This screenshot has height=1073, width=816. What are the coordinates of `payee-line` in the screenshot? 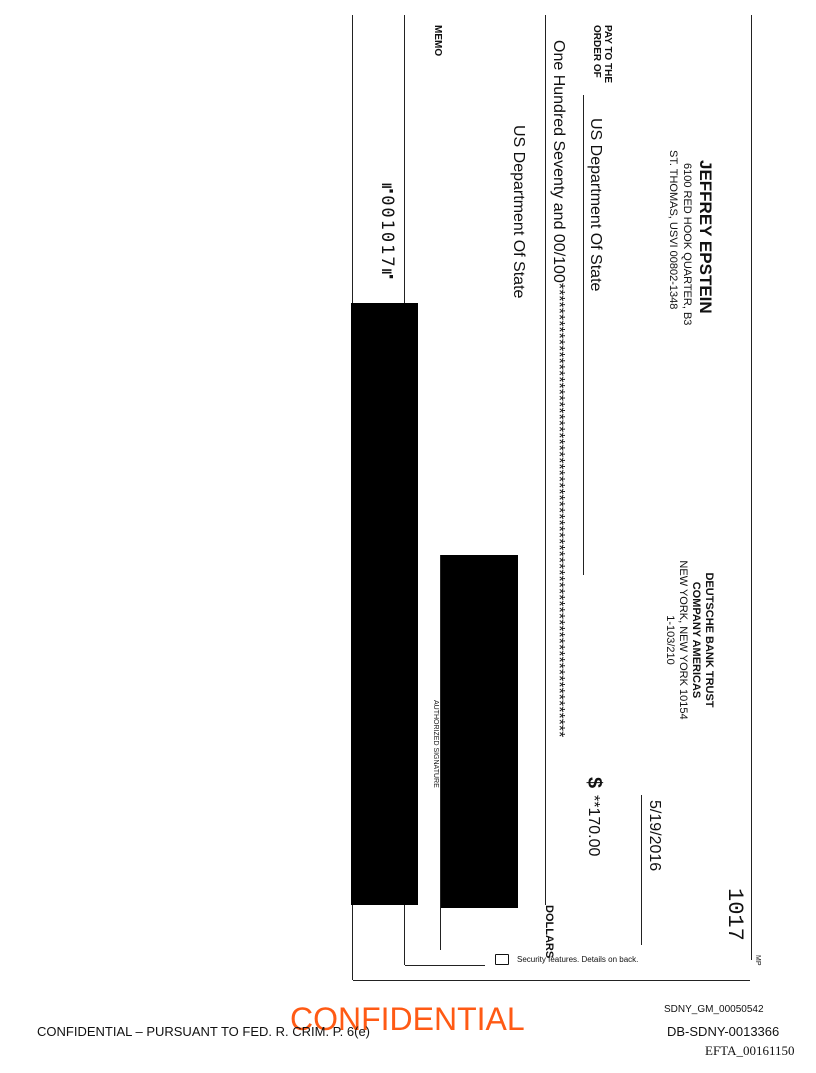 It's located at (583, 335).